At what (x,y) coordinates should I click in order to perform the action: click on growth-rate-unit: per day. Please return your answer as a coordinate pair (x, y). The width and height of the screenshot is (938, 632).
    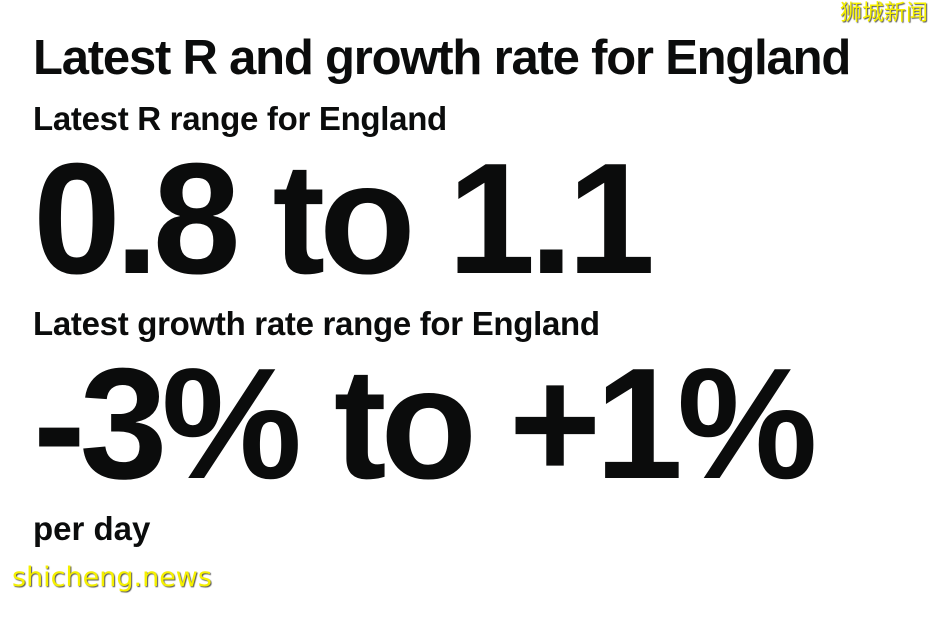
    Looking at the image, I should click on (92, 528).